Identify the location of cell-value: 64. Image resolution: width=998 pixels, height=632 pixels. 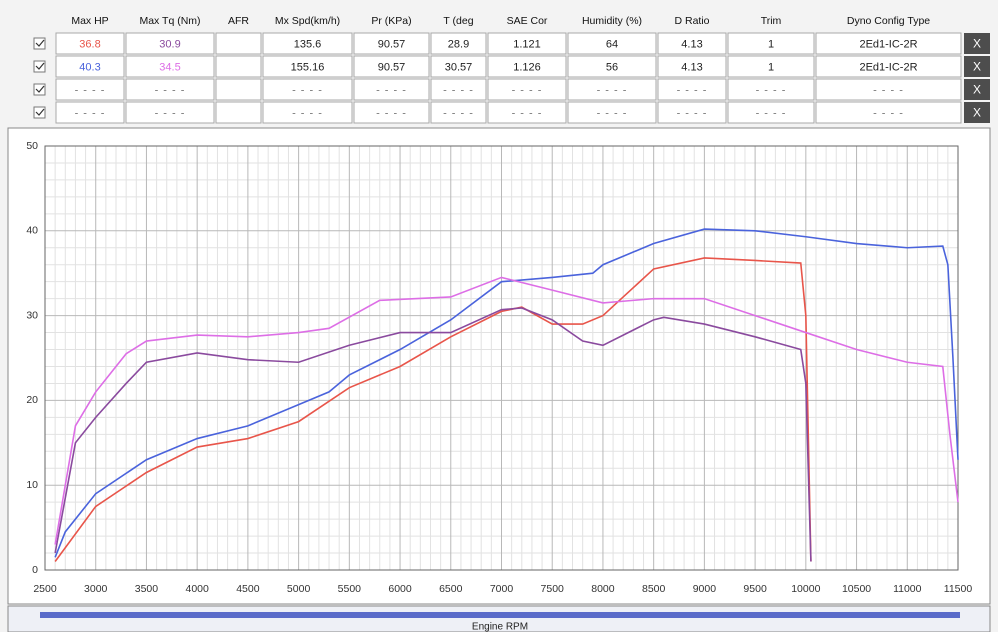
(612, 44).